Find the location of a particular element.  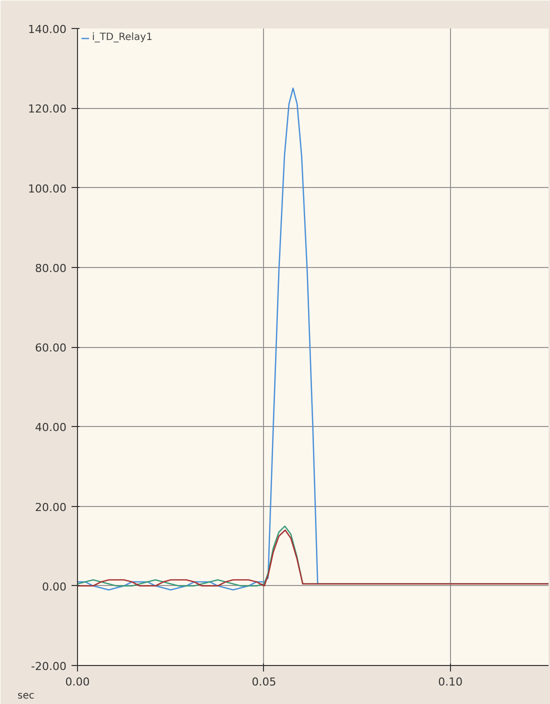

x-tick-label: 0.00 is located at coordinates (77, 682).